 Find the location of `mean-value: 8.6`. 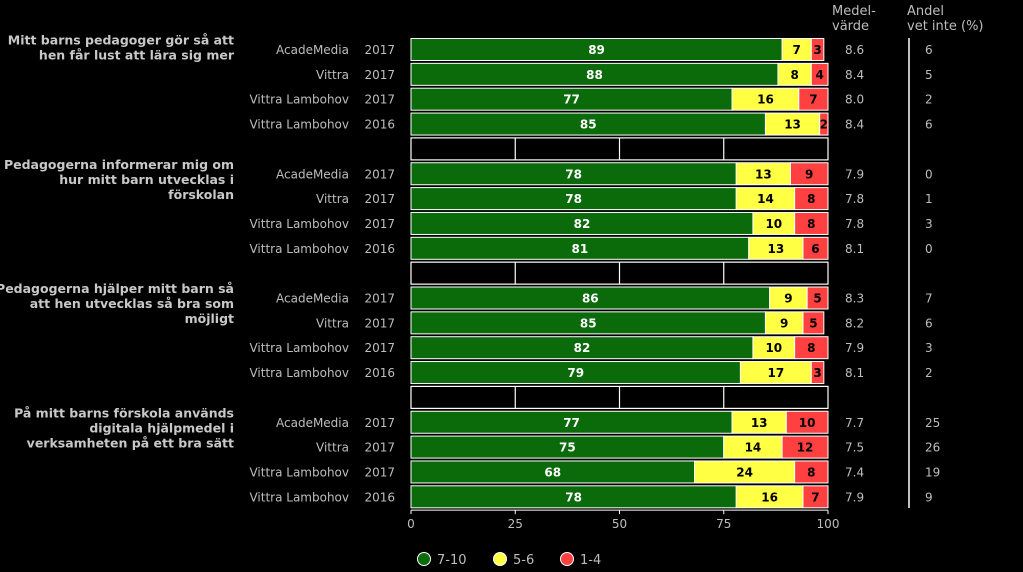

mean-value: 8.6 is located at coordinates (854, 50).